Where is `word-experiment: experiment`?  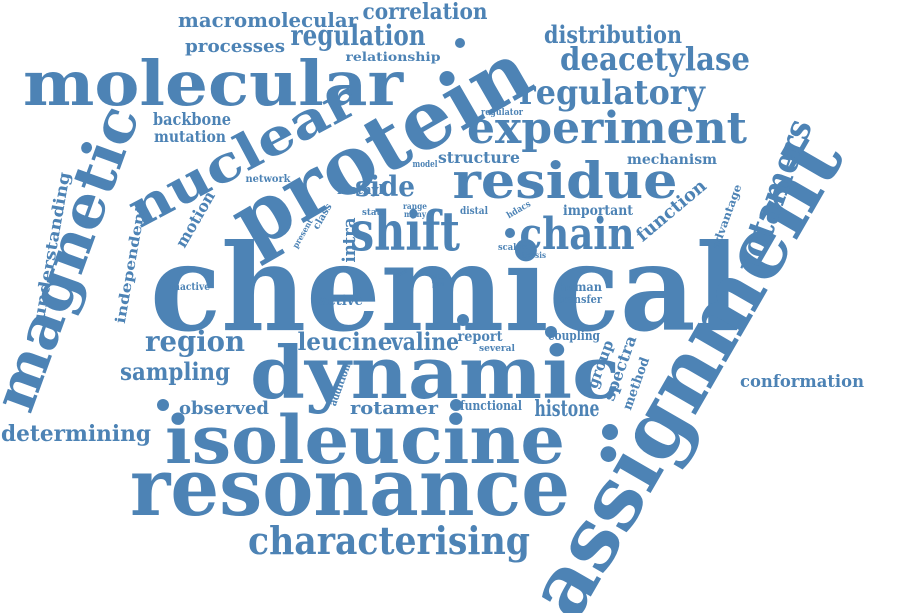 word-experiment: experiment is located at coordinates (607, 128).